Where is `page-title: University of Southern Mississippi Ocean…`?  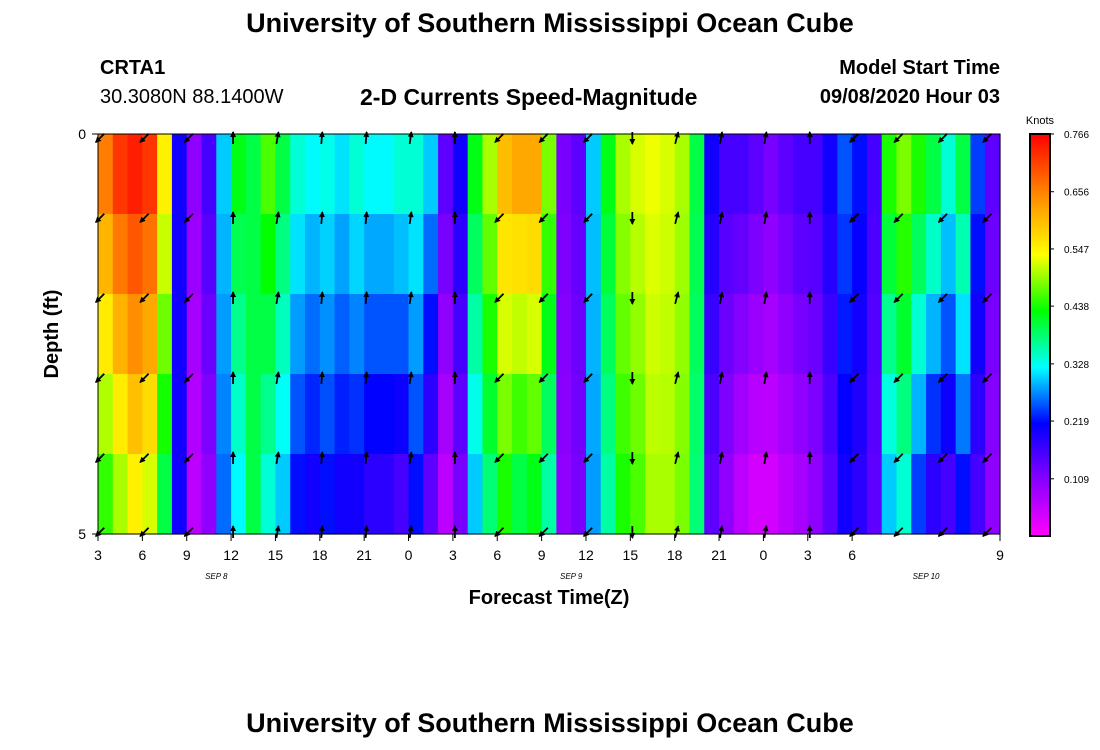 page-title: University of Southern Mississippi Ocean… is located at coordinates (550, 23).